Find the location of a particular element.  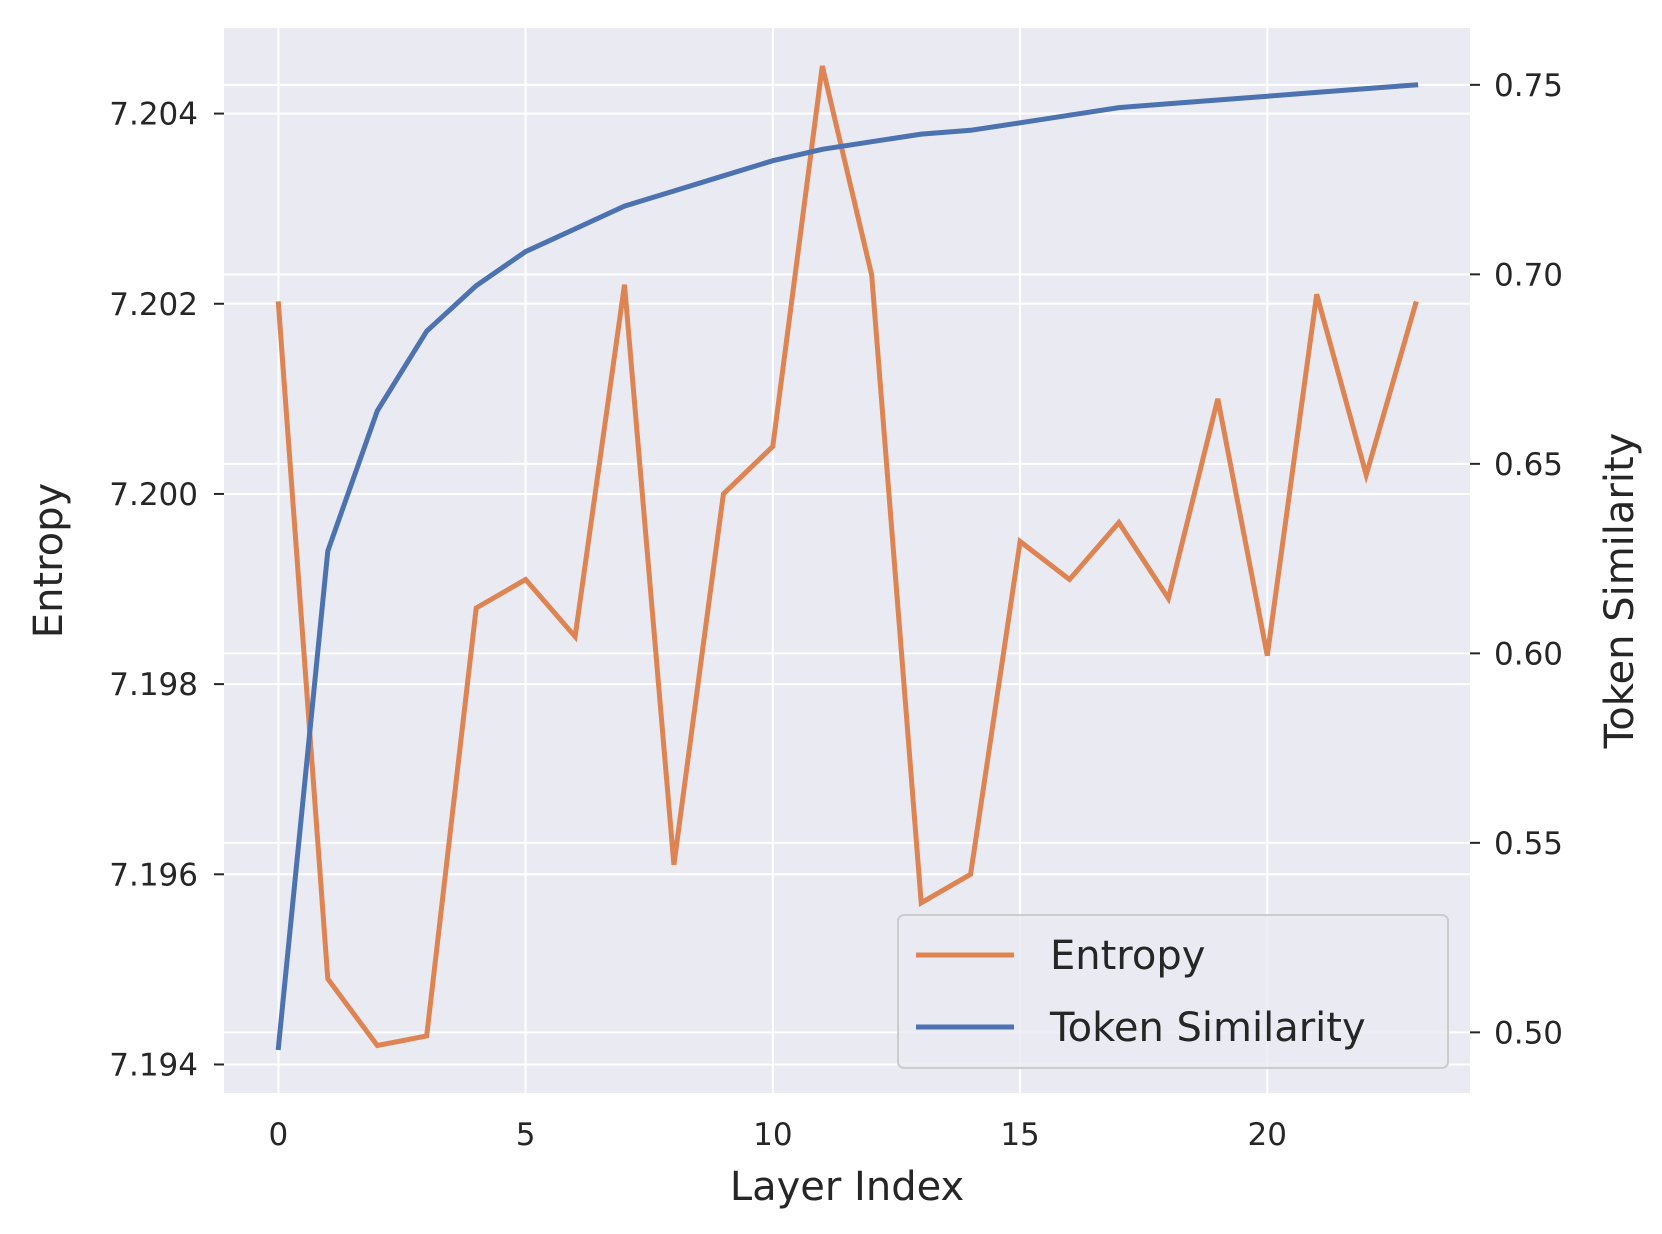

legend-label: Entropy is located at coordinates (1127, 956).